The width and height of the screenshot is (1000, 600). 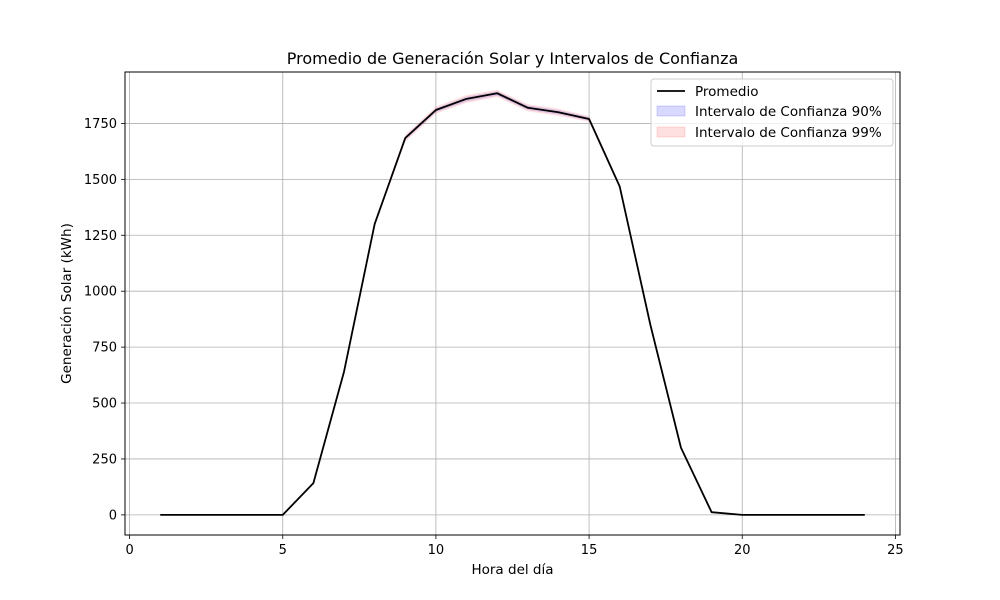 What do you see at coordinates (100, 236) in the screenshot?
I see `y-tick-label: 1250` at bounding box center [100, 236].